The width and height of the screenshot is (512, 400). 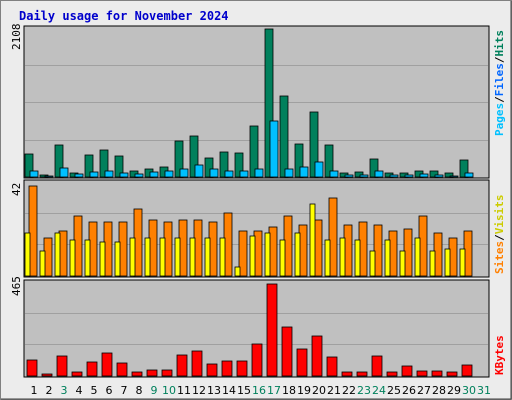 I want to click on day-label: 28, so click(x=439, y=390).